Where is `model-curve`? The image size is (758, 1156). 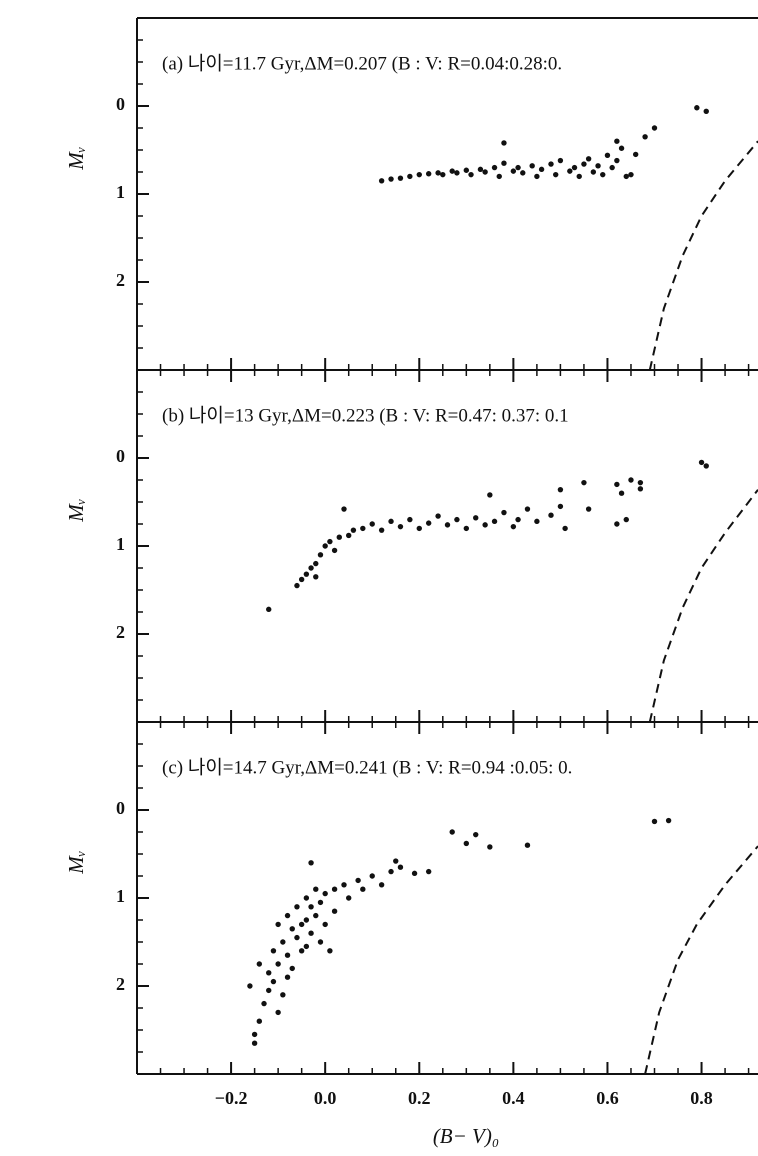
model-curve is located at coordinates (703, 255).